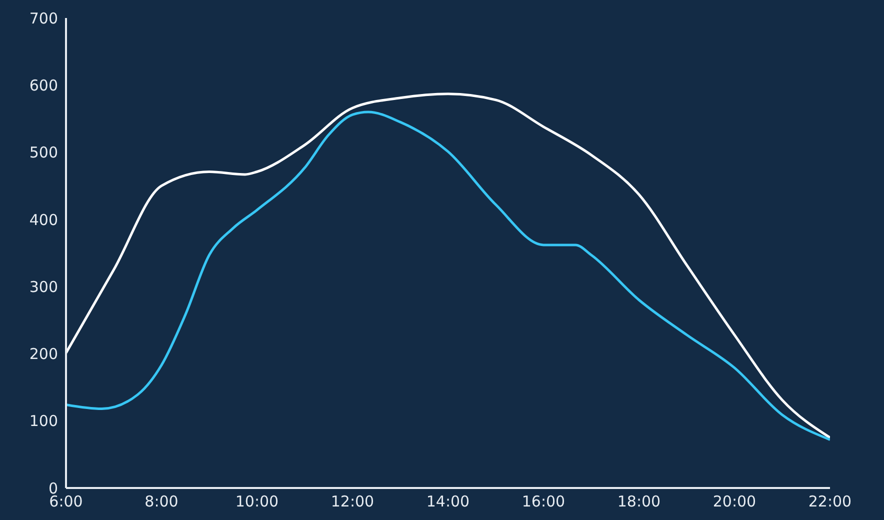  Describe the element at coordinates (43, 287) in the screenshot. I see `y-tick-label: 300` at that location.